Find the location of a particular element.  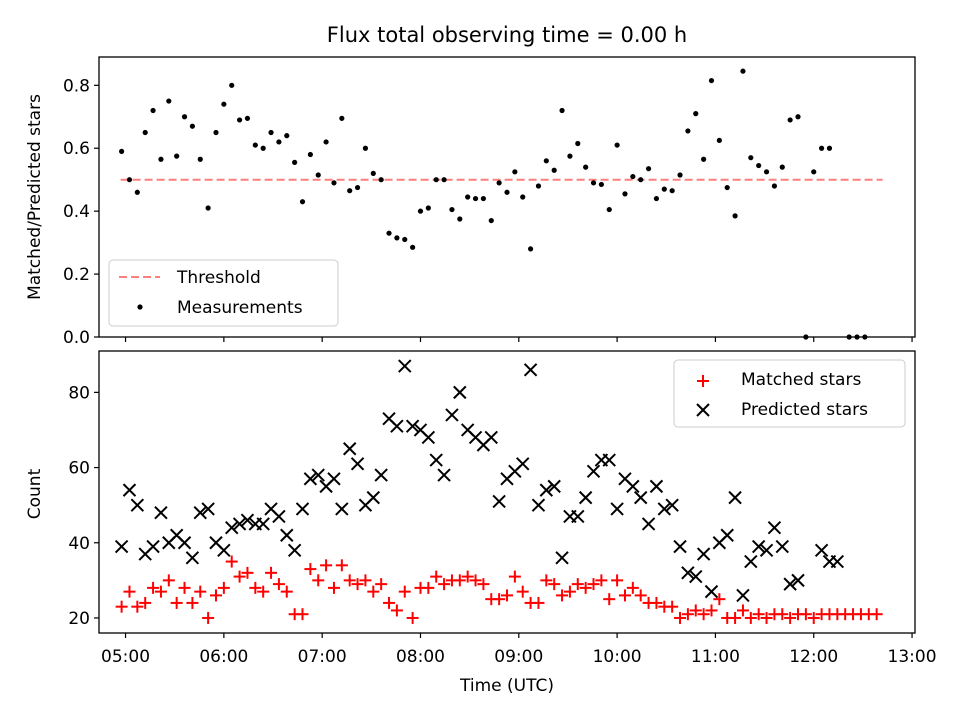

ratio-y-tick-label: 0.2 is located at coordinates (76, 275).